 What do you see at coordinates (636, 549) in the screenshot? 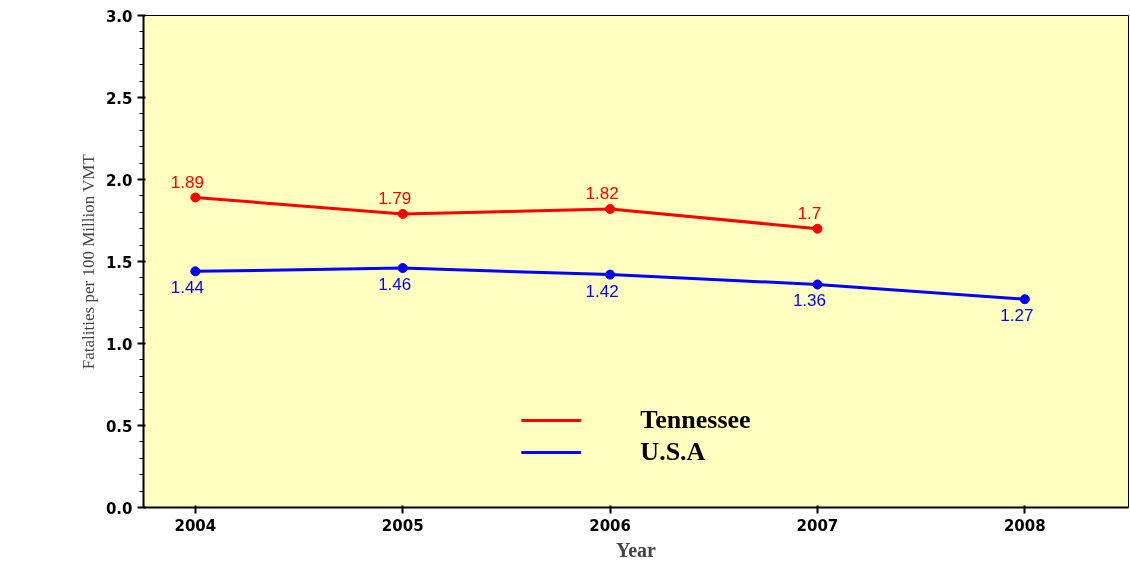
I see `x-axis-title: Year` at bounding box center [636, 549].